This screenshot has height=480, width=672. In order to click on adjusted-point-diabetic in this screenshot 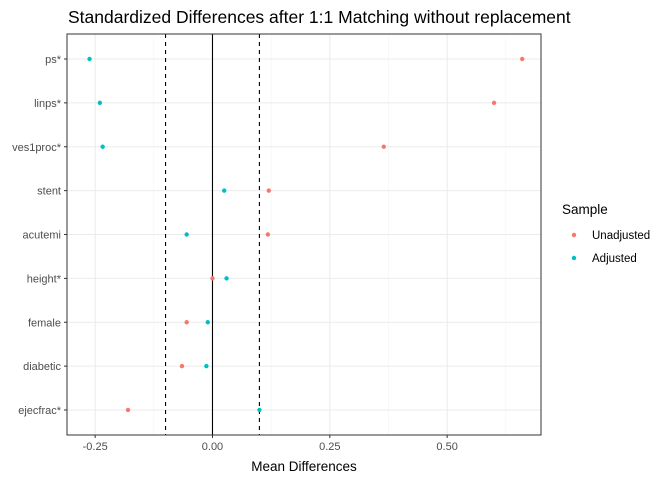, I will do `click(206, 366)`.